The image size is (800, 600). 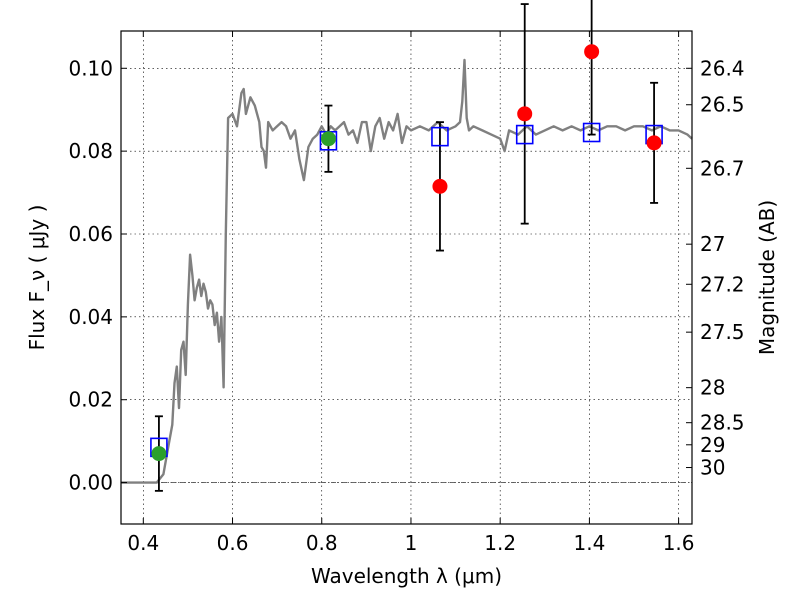 I want to click on y-tick-label: 0.02, so click(x=90, y=400).